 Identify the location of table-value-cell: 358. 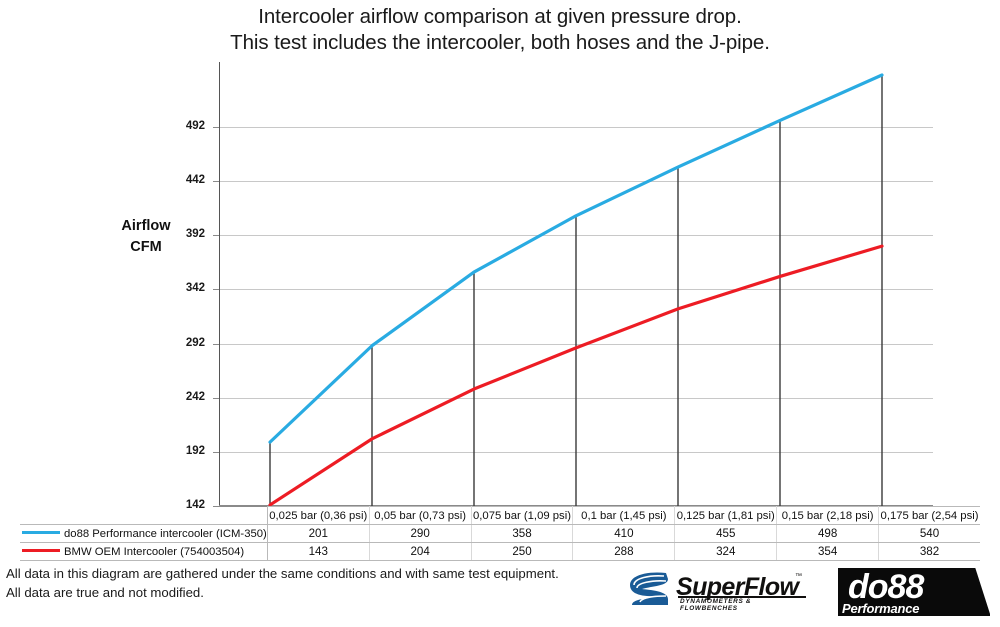
(522, 533).